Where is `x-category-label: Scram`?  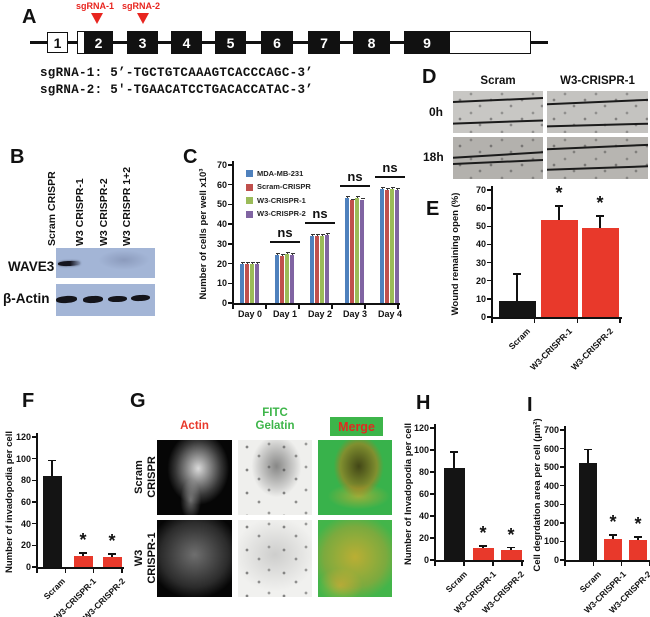
x-category-label: Scram is located at coordinates (590, 582).